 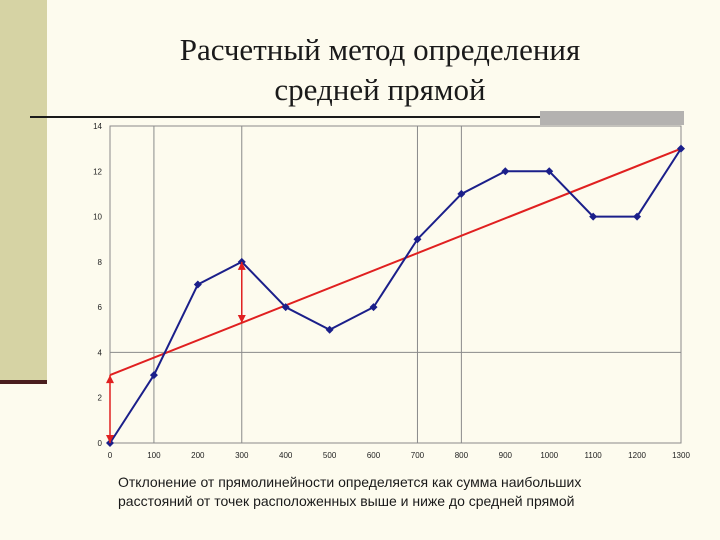 What do you see at coordinates (23, 382) in the screenshot?
I see `decorative-side-bar-line` at bounding box center [23, 382].